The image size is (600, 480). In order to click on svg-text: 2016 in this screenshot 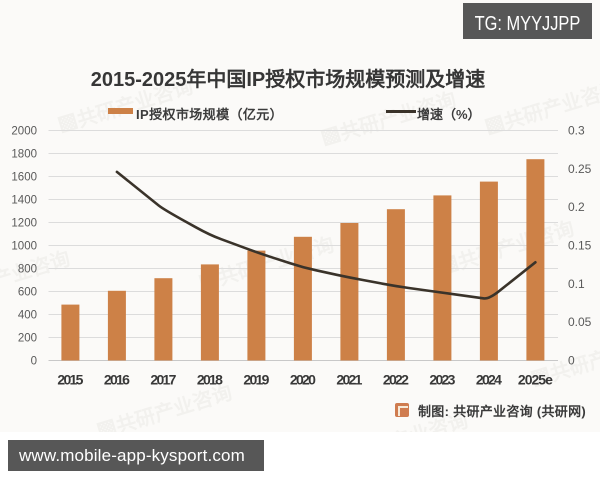, I will do `click(117, 380)`.